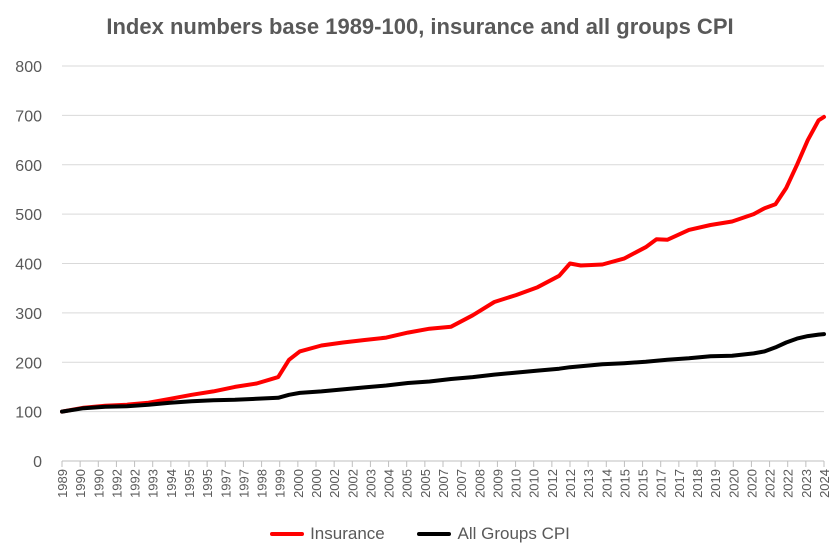  I want to click on x-tick-label: 2003, so click(370, 483).